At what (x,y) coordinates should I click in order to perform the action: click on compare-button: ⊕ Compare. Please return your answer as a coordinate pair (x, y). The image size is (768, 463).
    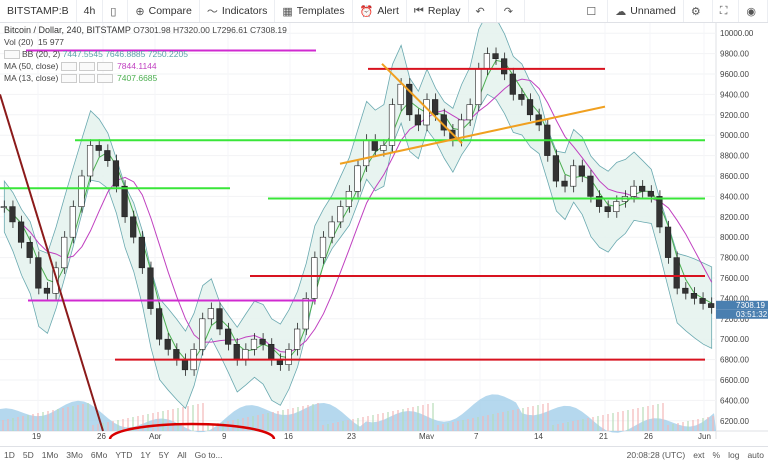
    Looking at the image, I should click on (164, 11).